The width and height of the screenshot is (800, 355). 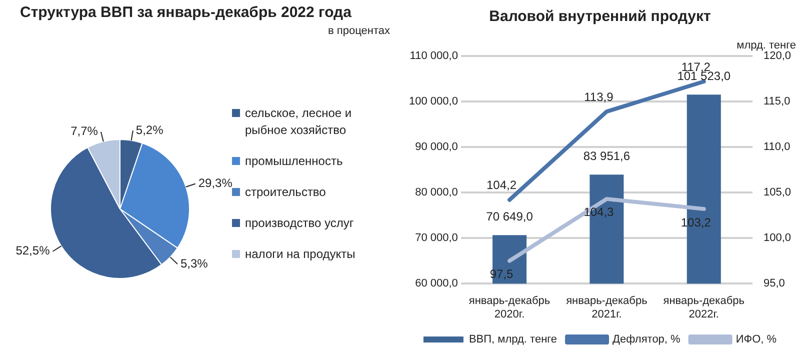 I want to click on y2-tick-label: 100,0, so click(x=777, y=238).